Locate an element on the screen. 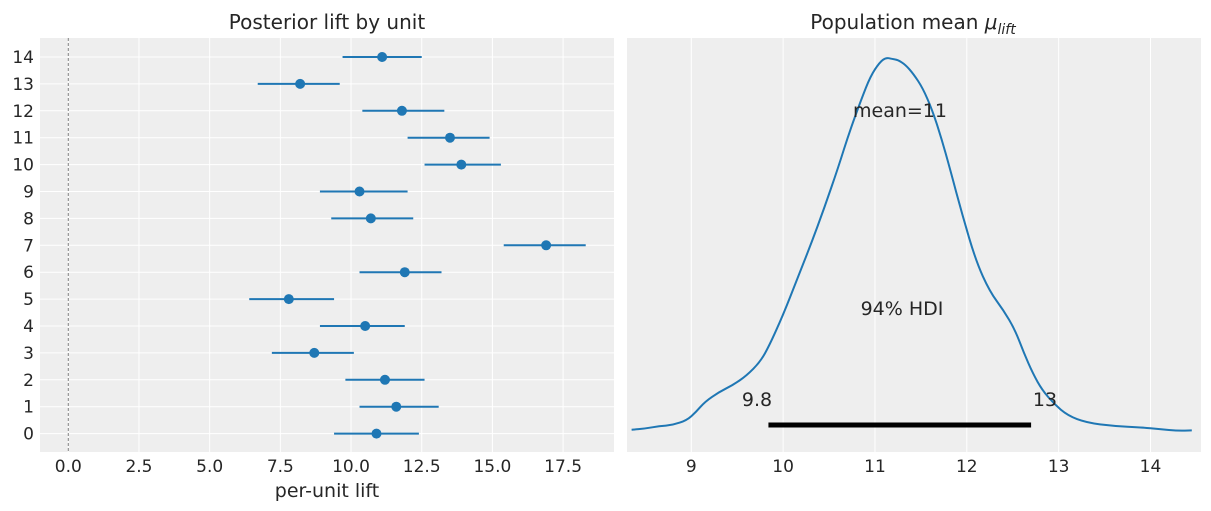 The image size is (1211, 511). unit-2-mean-point is located at coordinates (384, 379).